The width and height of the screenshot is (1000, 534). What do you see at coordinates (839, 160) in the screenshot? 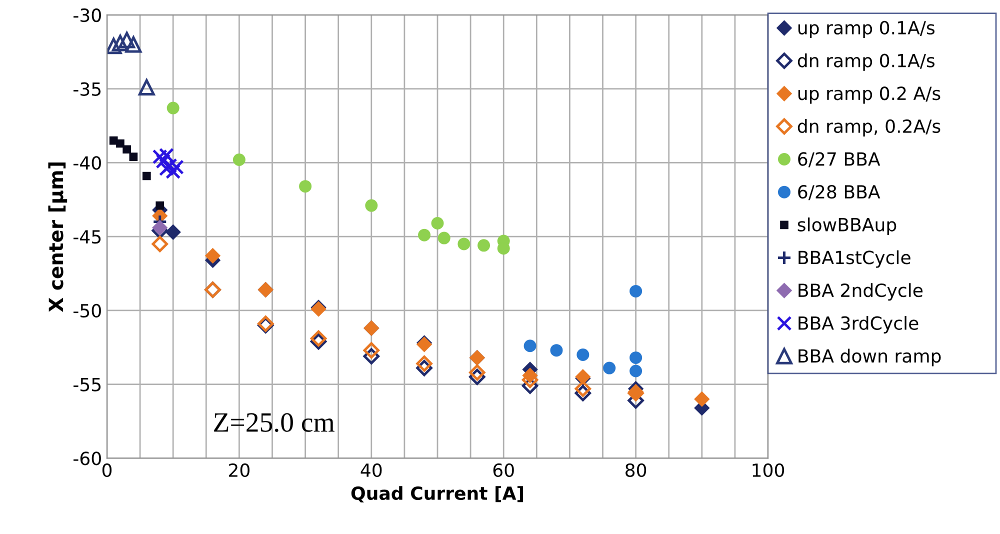
I see `legend-label: 6/27 BBA` at bounding box center [839, 160].